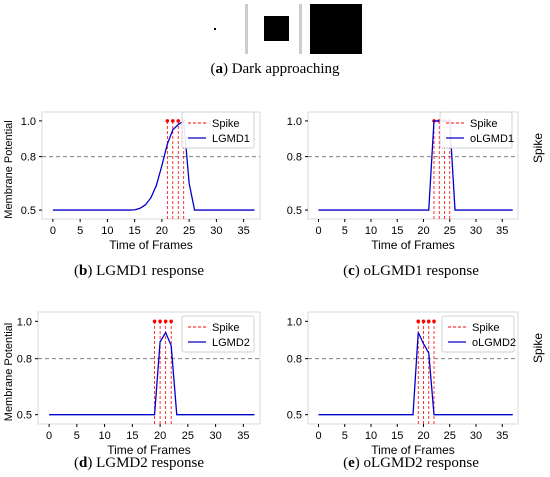 This screenshot has width=550, height=477. What do you see at coordinates (231, 343) in the screenshot?
I see `legend-label-series: LGMD2` at bounding box center [231, 343].